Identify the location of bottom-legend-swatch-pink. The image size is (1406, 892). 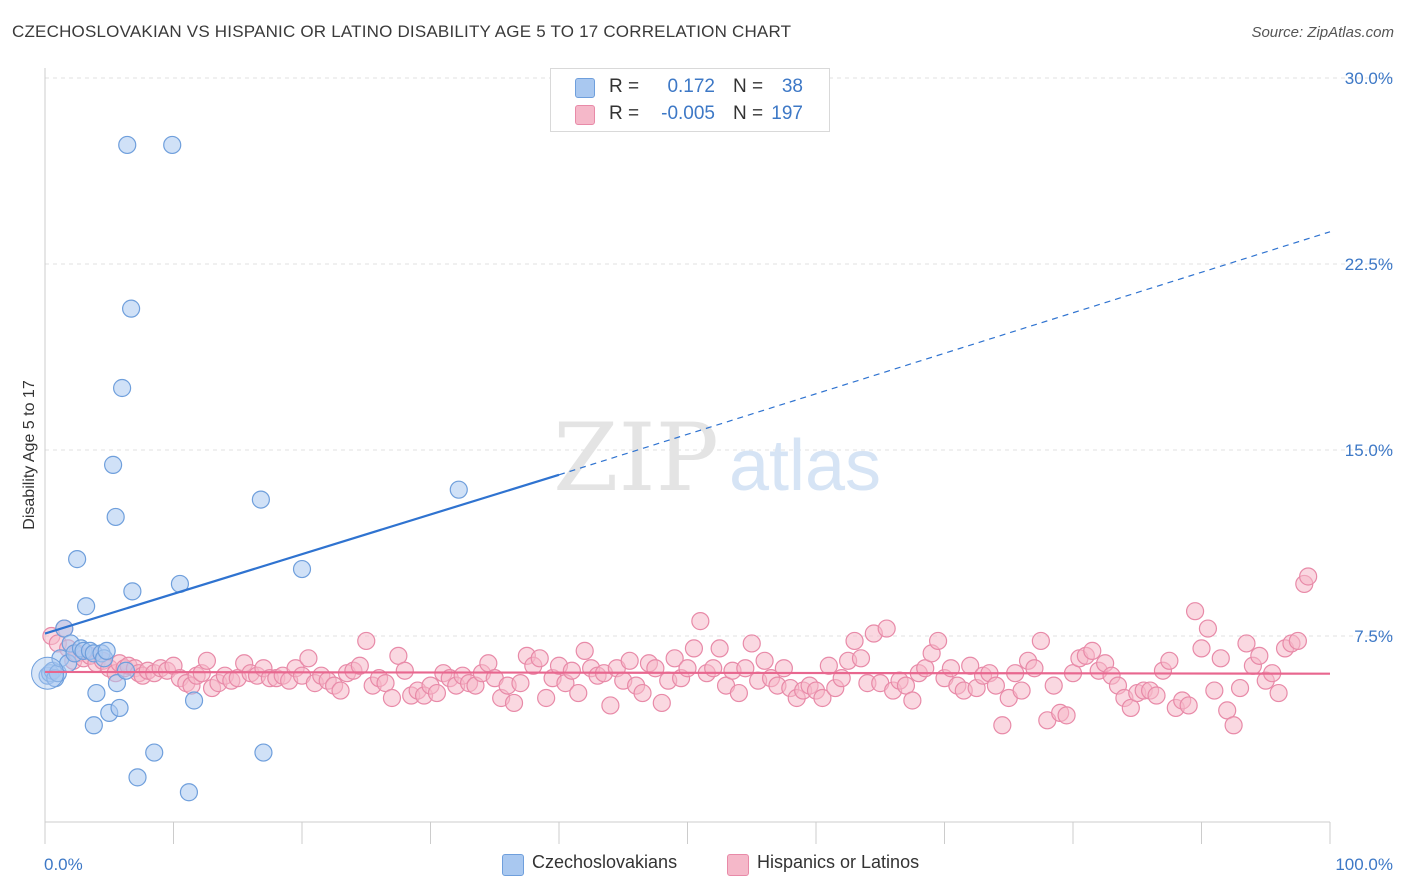
(738, 865).